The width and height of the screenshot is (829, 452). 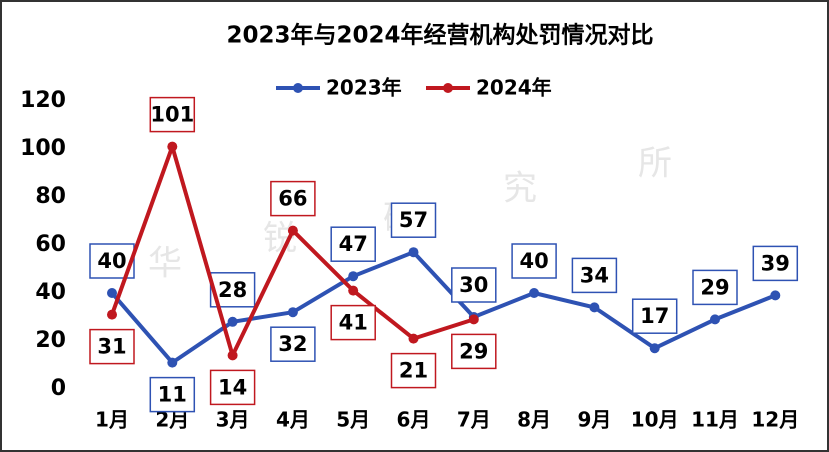 What do you see at coordinates (594, 420) in the screenshot?
I see `x-tick-label: 9月` at bounding box center [594, 420].